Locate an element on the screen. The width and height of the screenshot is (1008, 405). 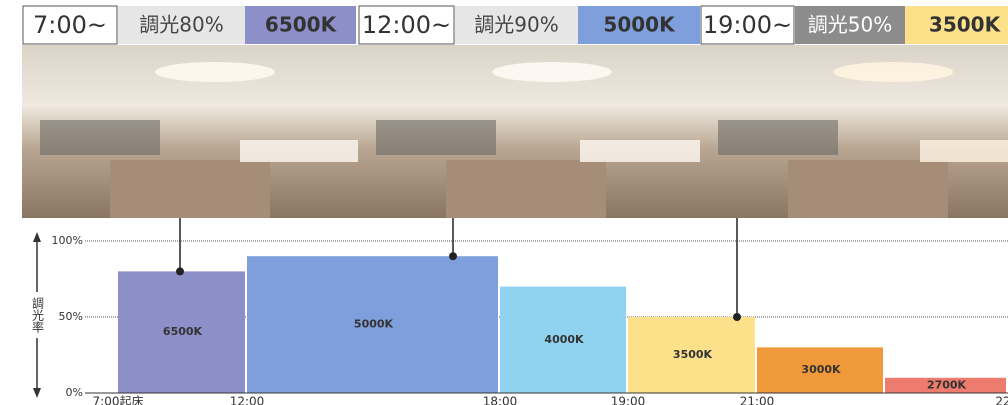
bar-label: 4000K is located at coordinates (564, 339).